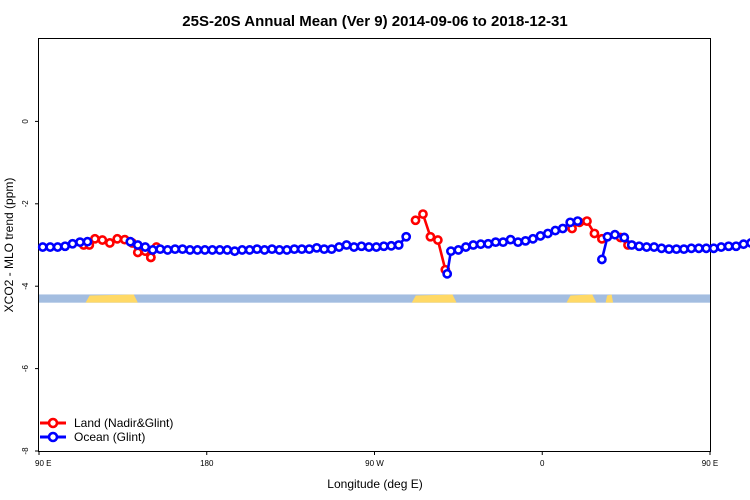 The width and height of the screenshot is (750, 500). What do you see at coordinates (25, 121) in the screenshot?
I see `y-tick-label-0: 0` at bounding box center [25, 121].